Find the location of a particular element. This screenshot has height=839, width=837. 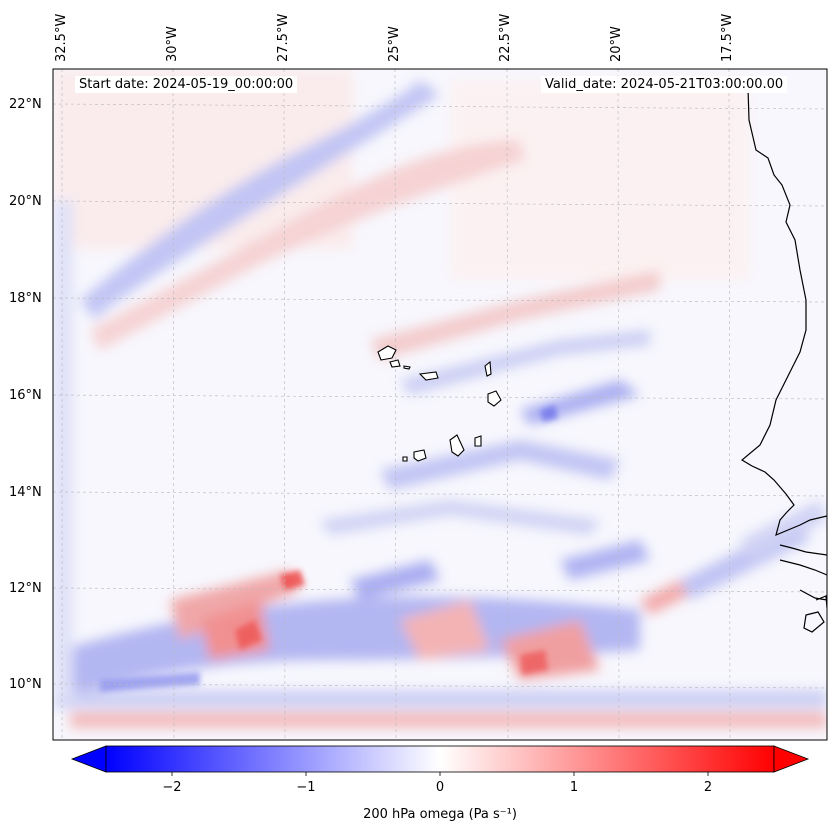

start-date-label: Start date: 2024-05-19_00:00:00 is located at coordinates (186, 84).